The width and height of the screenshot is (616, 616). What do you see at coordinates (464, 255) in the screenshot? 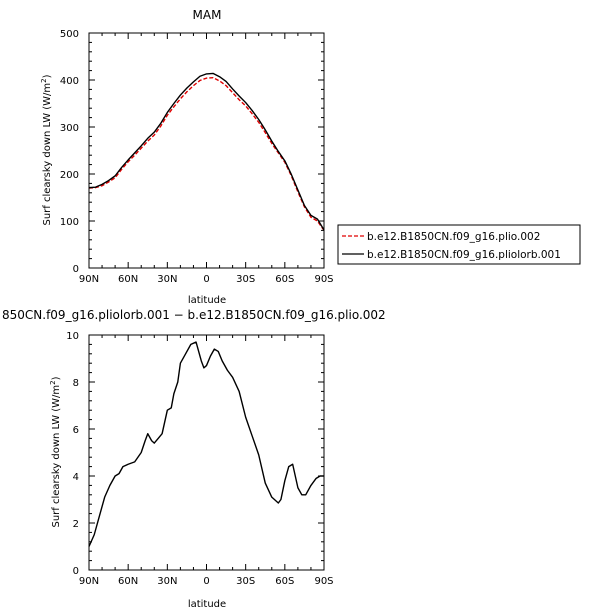
I see `legend-label-series-2: b.e12.B1850CN.f09_g16.pliolorb.001` at bounding box center [464, 255].